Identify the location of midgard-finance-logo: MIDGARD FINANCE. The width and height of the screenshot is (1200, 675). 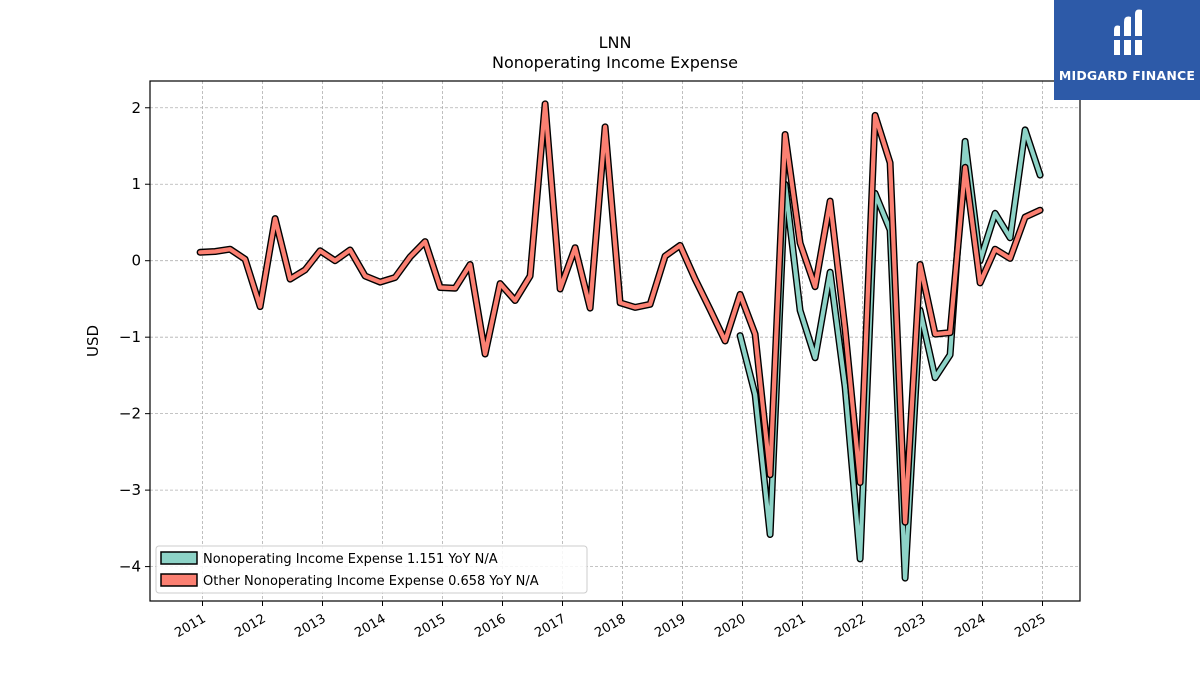
(1127, 50).